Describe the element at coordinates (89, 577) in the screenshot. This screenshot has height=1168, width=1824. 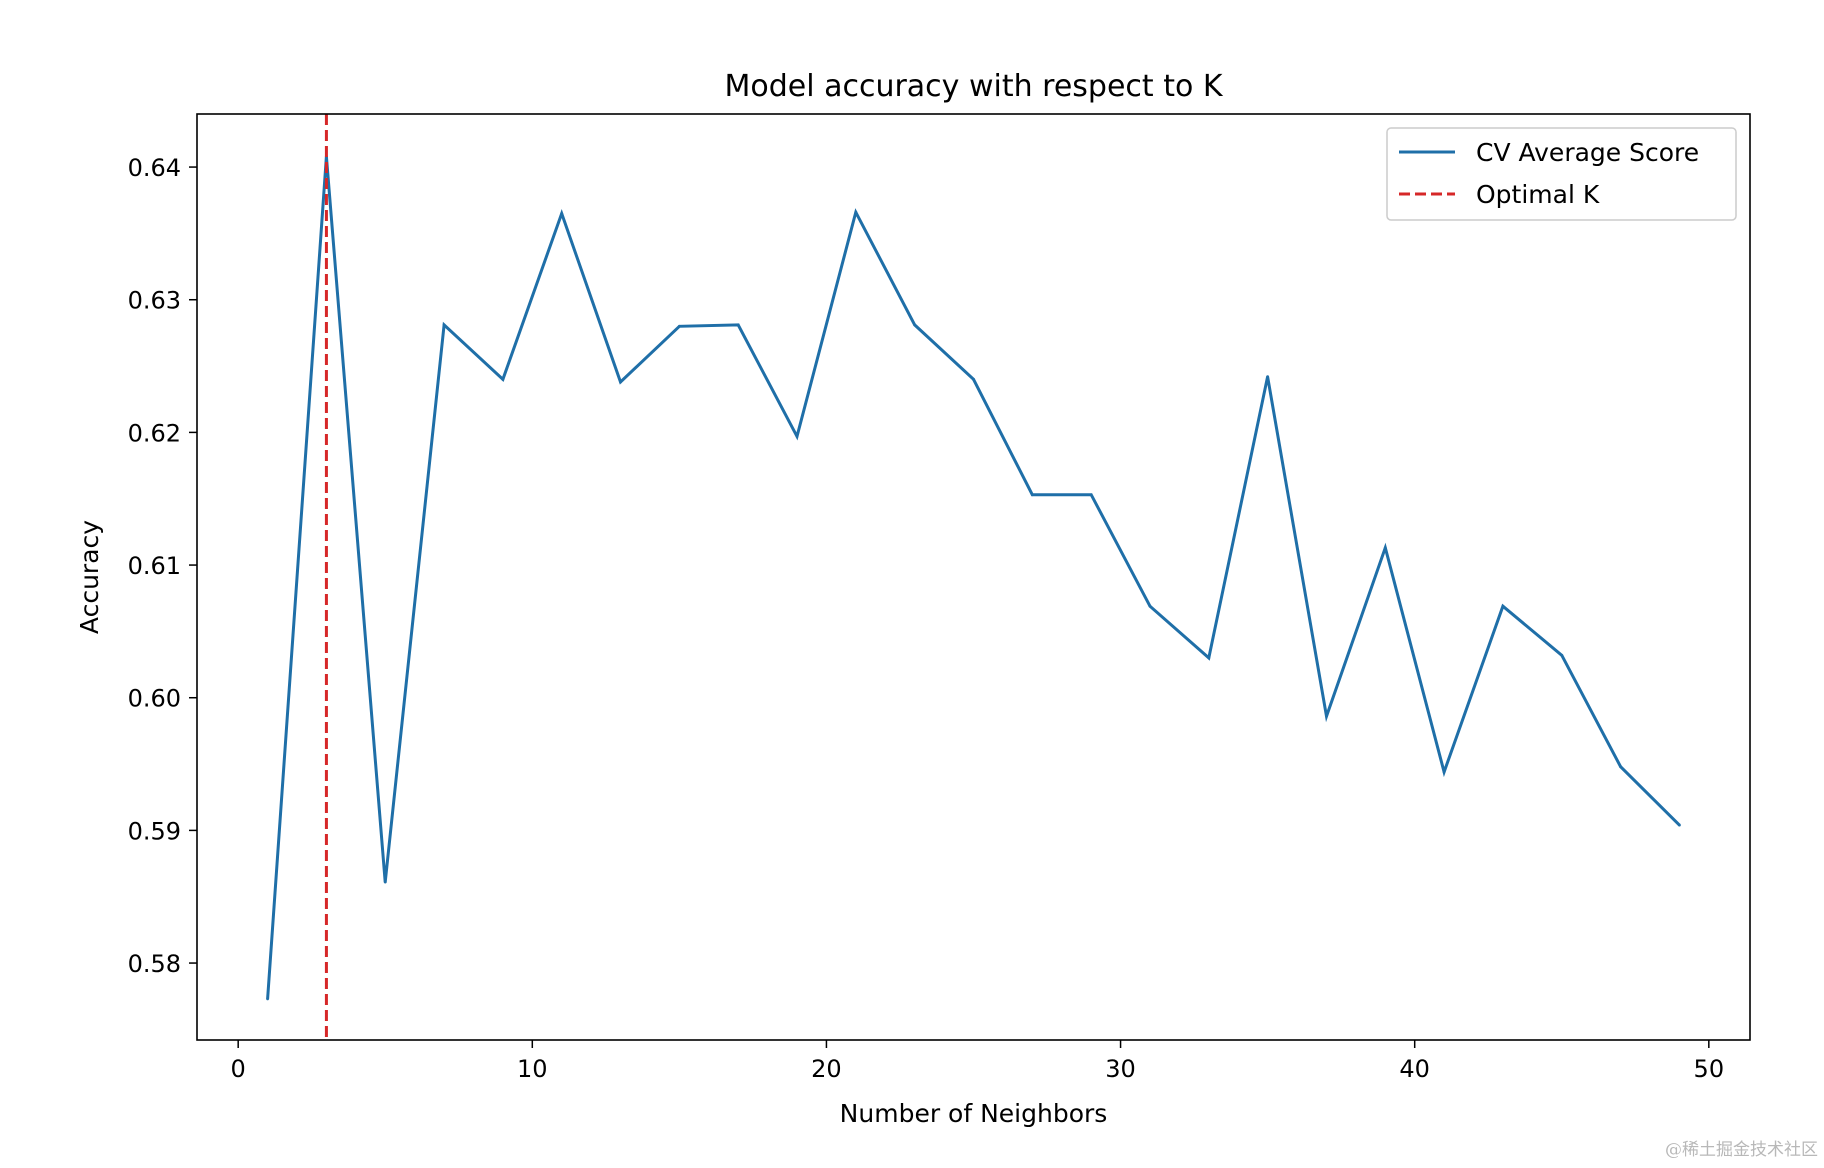
I see `y-axis-label: Accuracy` at that location.